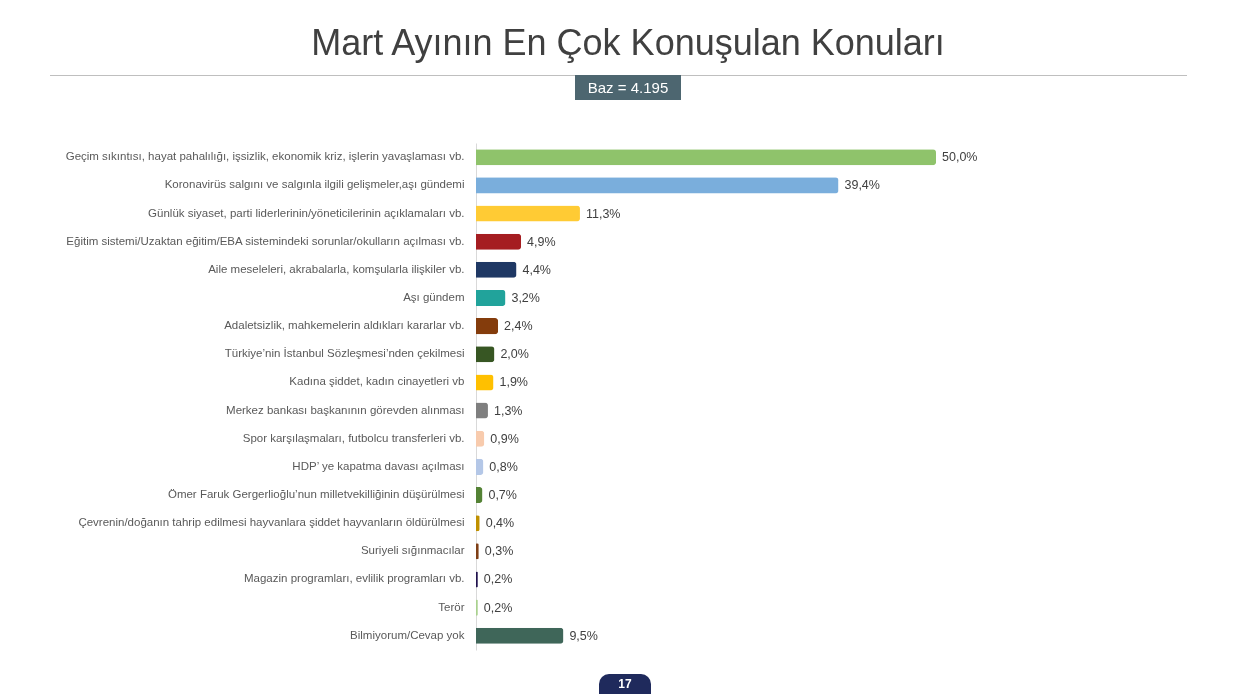 The height and width of the screenshot is (694, 1251). I want to click on y-tick-label: Aşı gündem, so click(434, 296).